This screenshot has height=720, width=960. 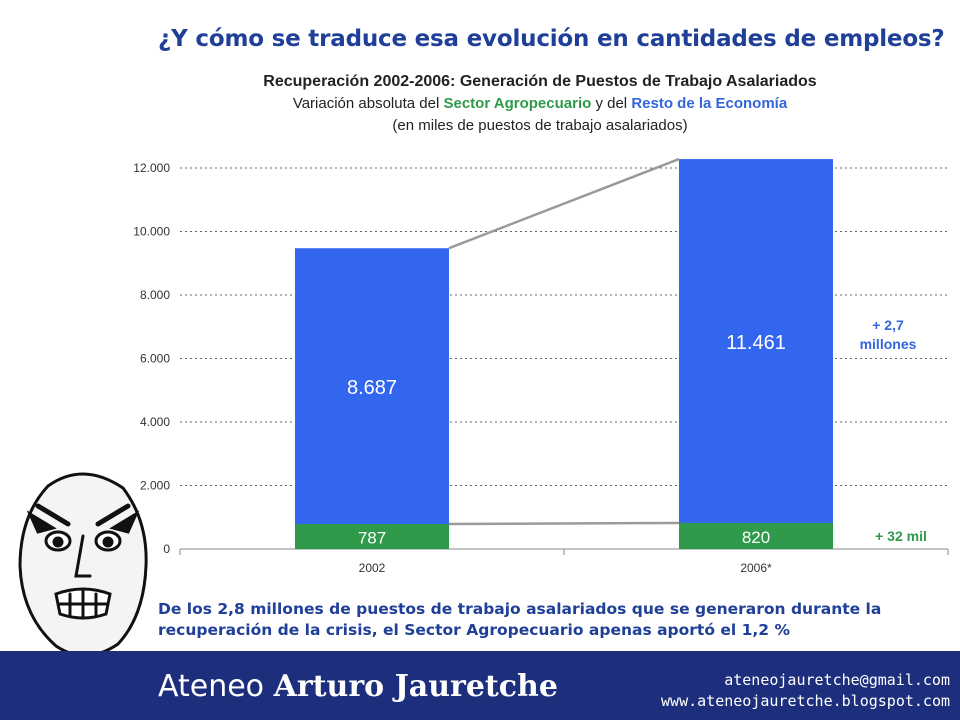 I want to click on y-tick-label: 12.000, so click(x=151, y=168).